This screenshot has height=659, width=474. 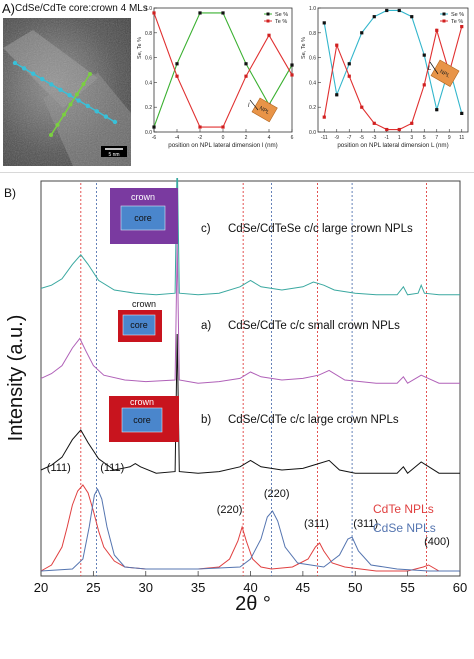 I want to click on x-tick-label: 0, so click(x=223, y=138).